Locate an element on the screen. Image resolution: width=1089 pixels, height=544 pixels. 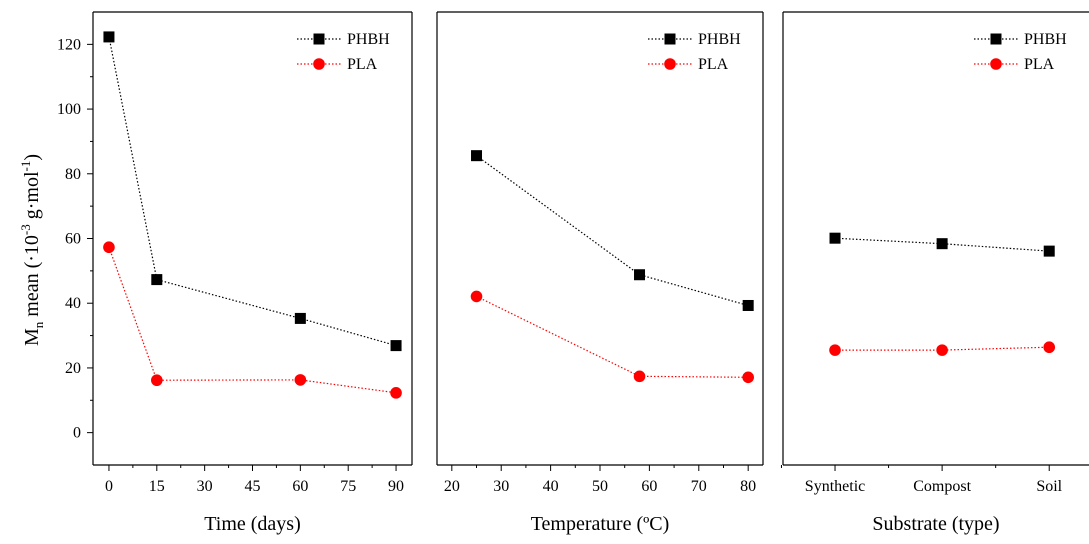
y-axis-title: Mn mean (·10-3 g·mol-1) is located at coordinates (32, 250).